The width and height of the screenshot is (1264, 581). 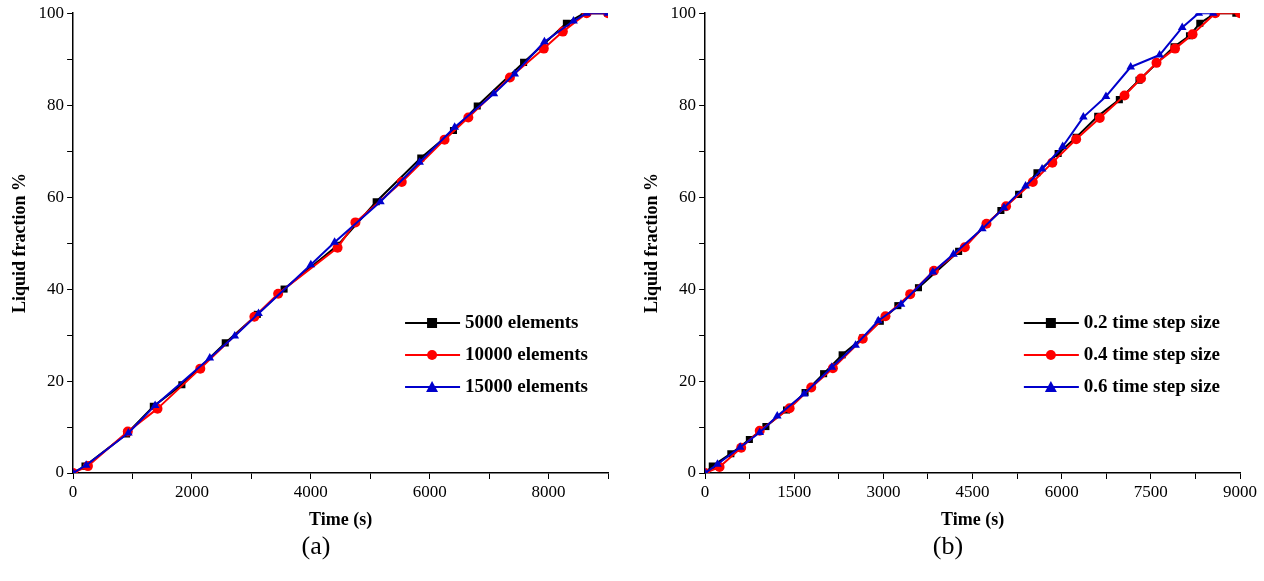 I want to click on legend-label: 0.4 time step size, so click(x=1152, y=353).